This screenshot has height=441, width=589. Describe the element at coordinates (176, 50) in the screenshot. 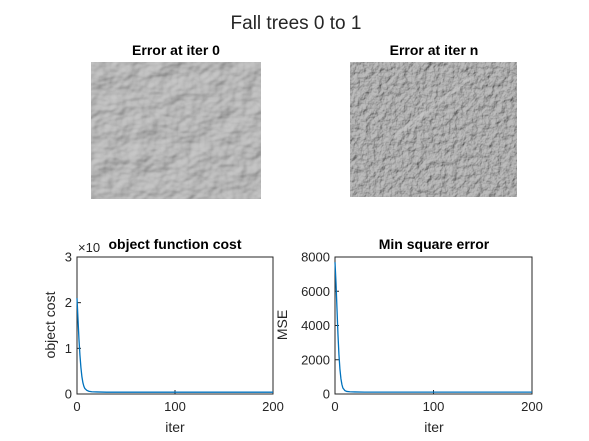

I see `image-title-iter-0: Error at iter 0` at that location.